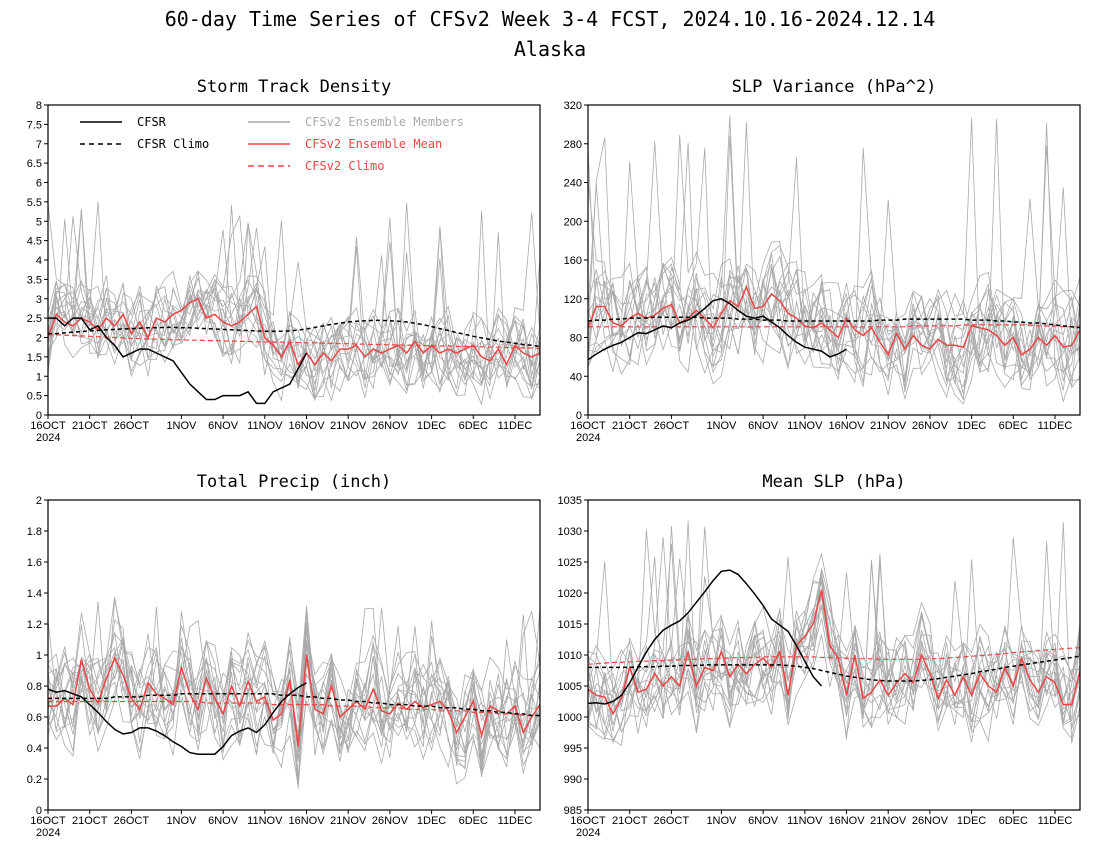 The height and width of the screenshot is (850, 1100). What do you see at coordinates (34, 625) in the screenshot?
I see `y-tick-label: 1.2` at bounding box center [34, 625].